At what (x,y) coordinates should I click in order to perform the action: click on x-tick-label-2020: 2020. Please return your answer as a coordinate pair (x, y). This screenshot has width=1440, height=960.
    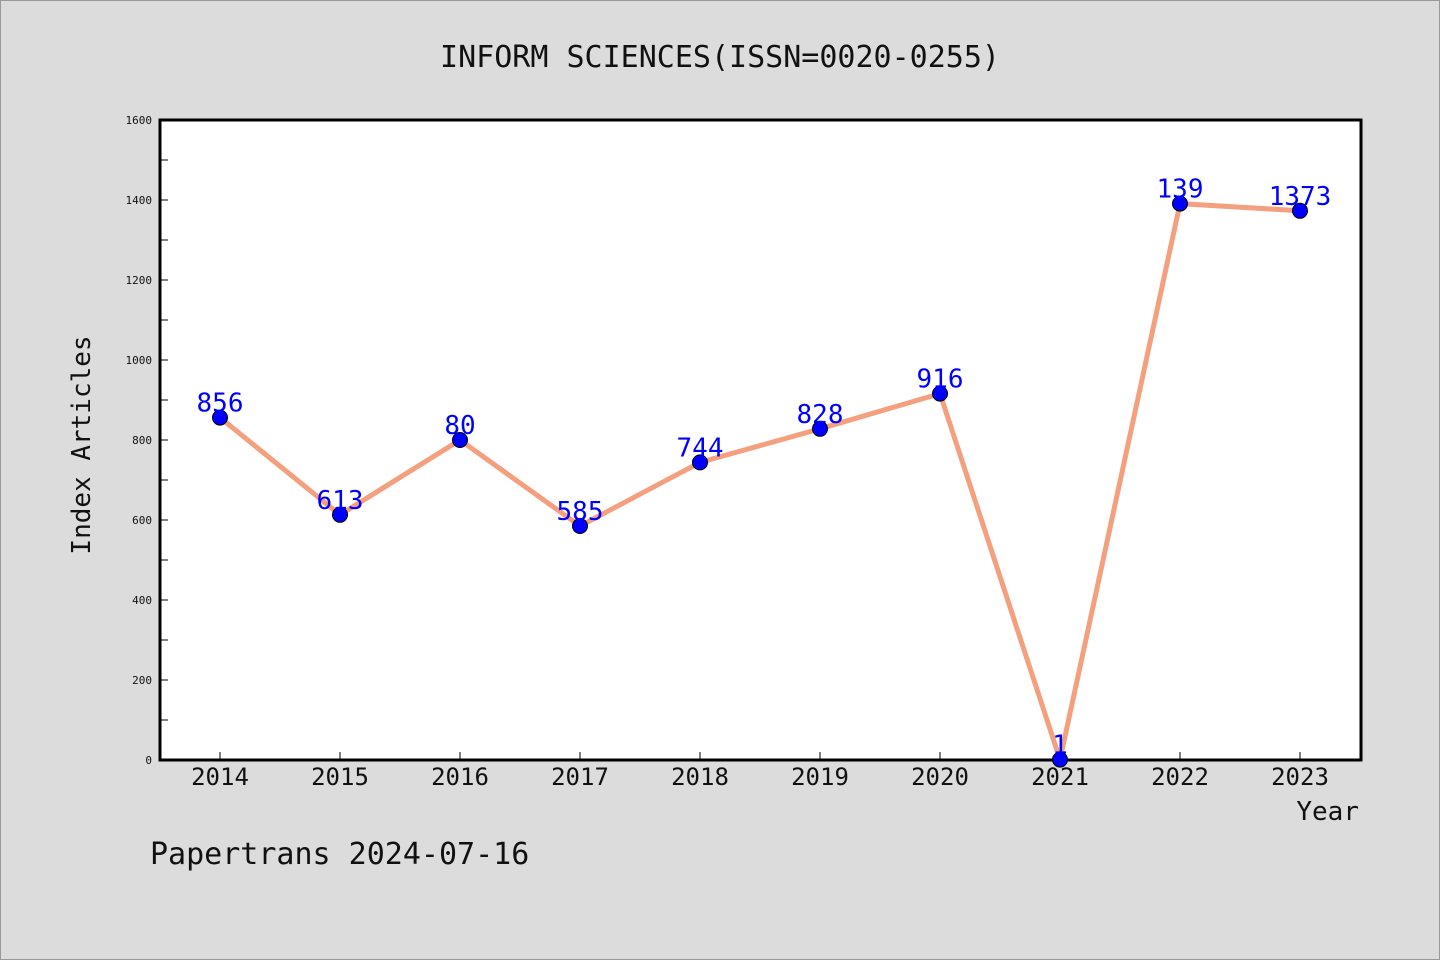
    Looking at the image, I should click on (940, 777).